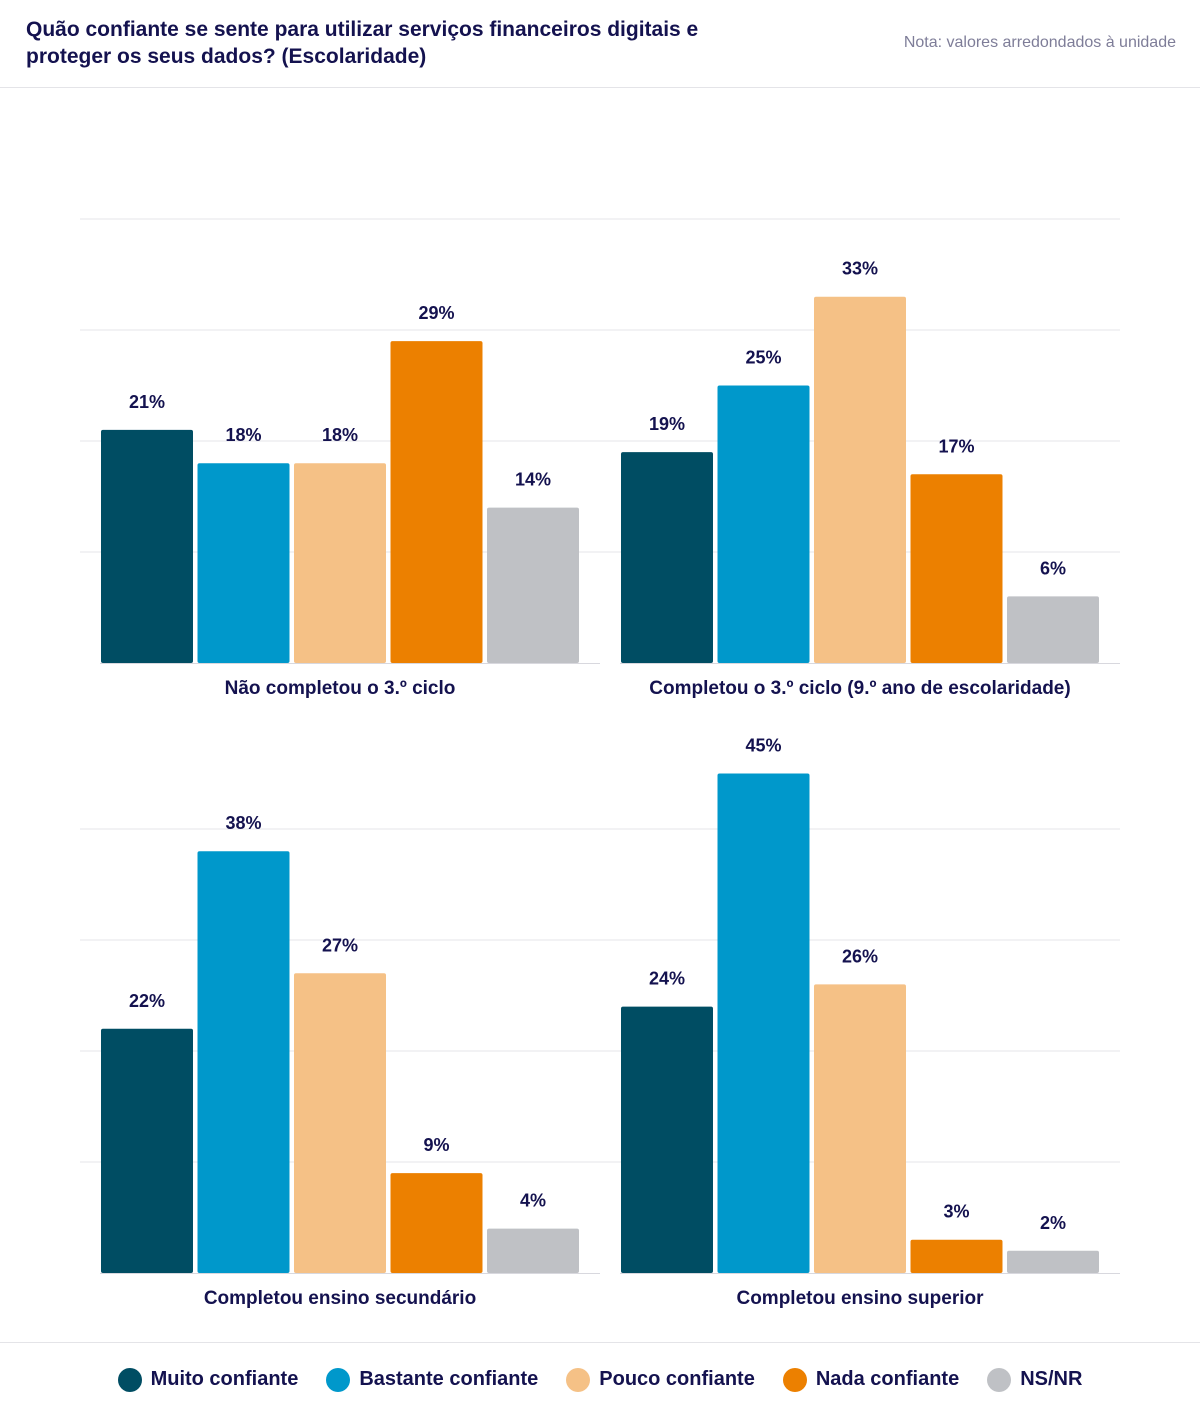 This screenshot has width=1200, height=1424. I want to click on rounding-note: Nota: valores arredondados à unidade, so click(1039, 42).